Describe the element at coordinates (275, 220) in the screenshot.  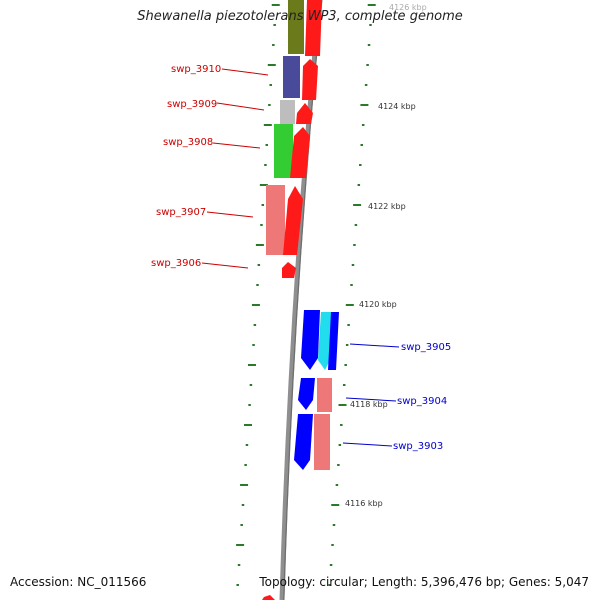
I see `gene-swp-3907-category` at that location.